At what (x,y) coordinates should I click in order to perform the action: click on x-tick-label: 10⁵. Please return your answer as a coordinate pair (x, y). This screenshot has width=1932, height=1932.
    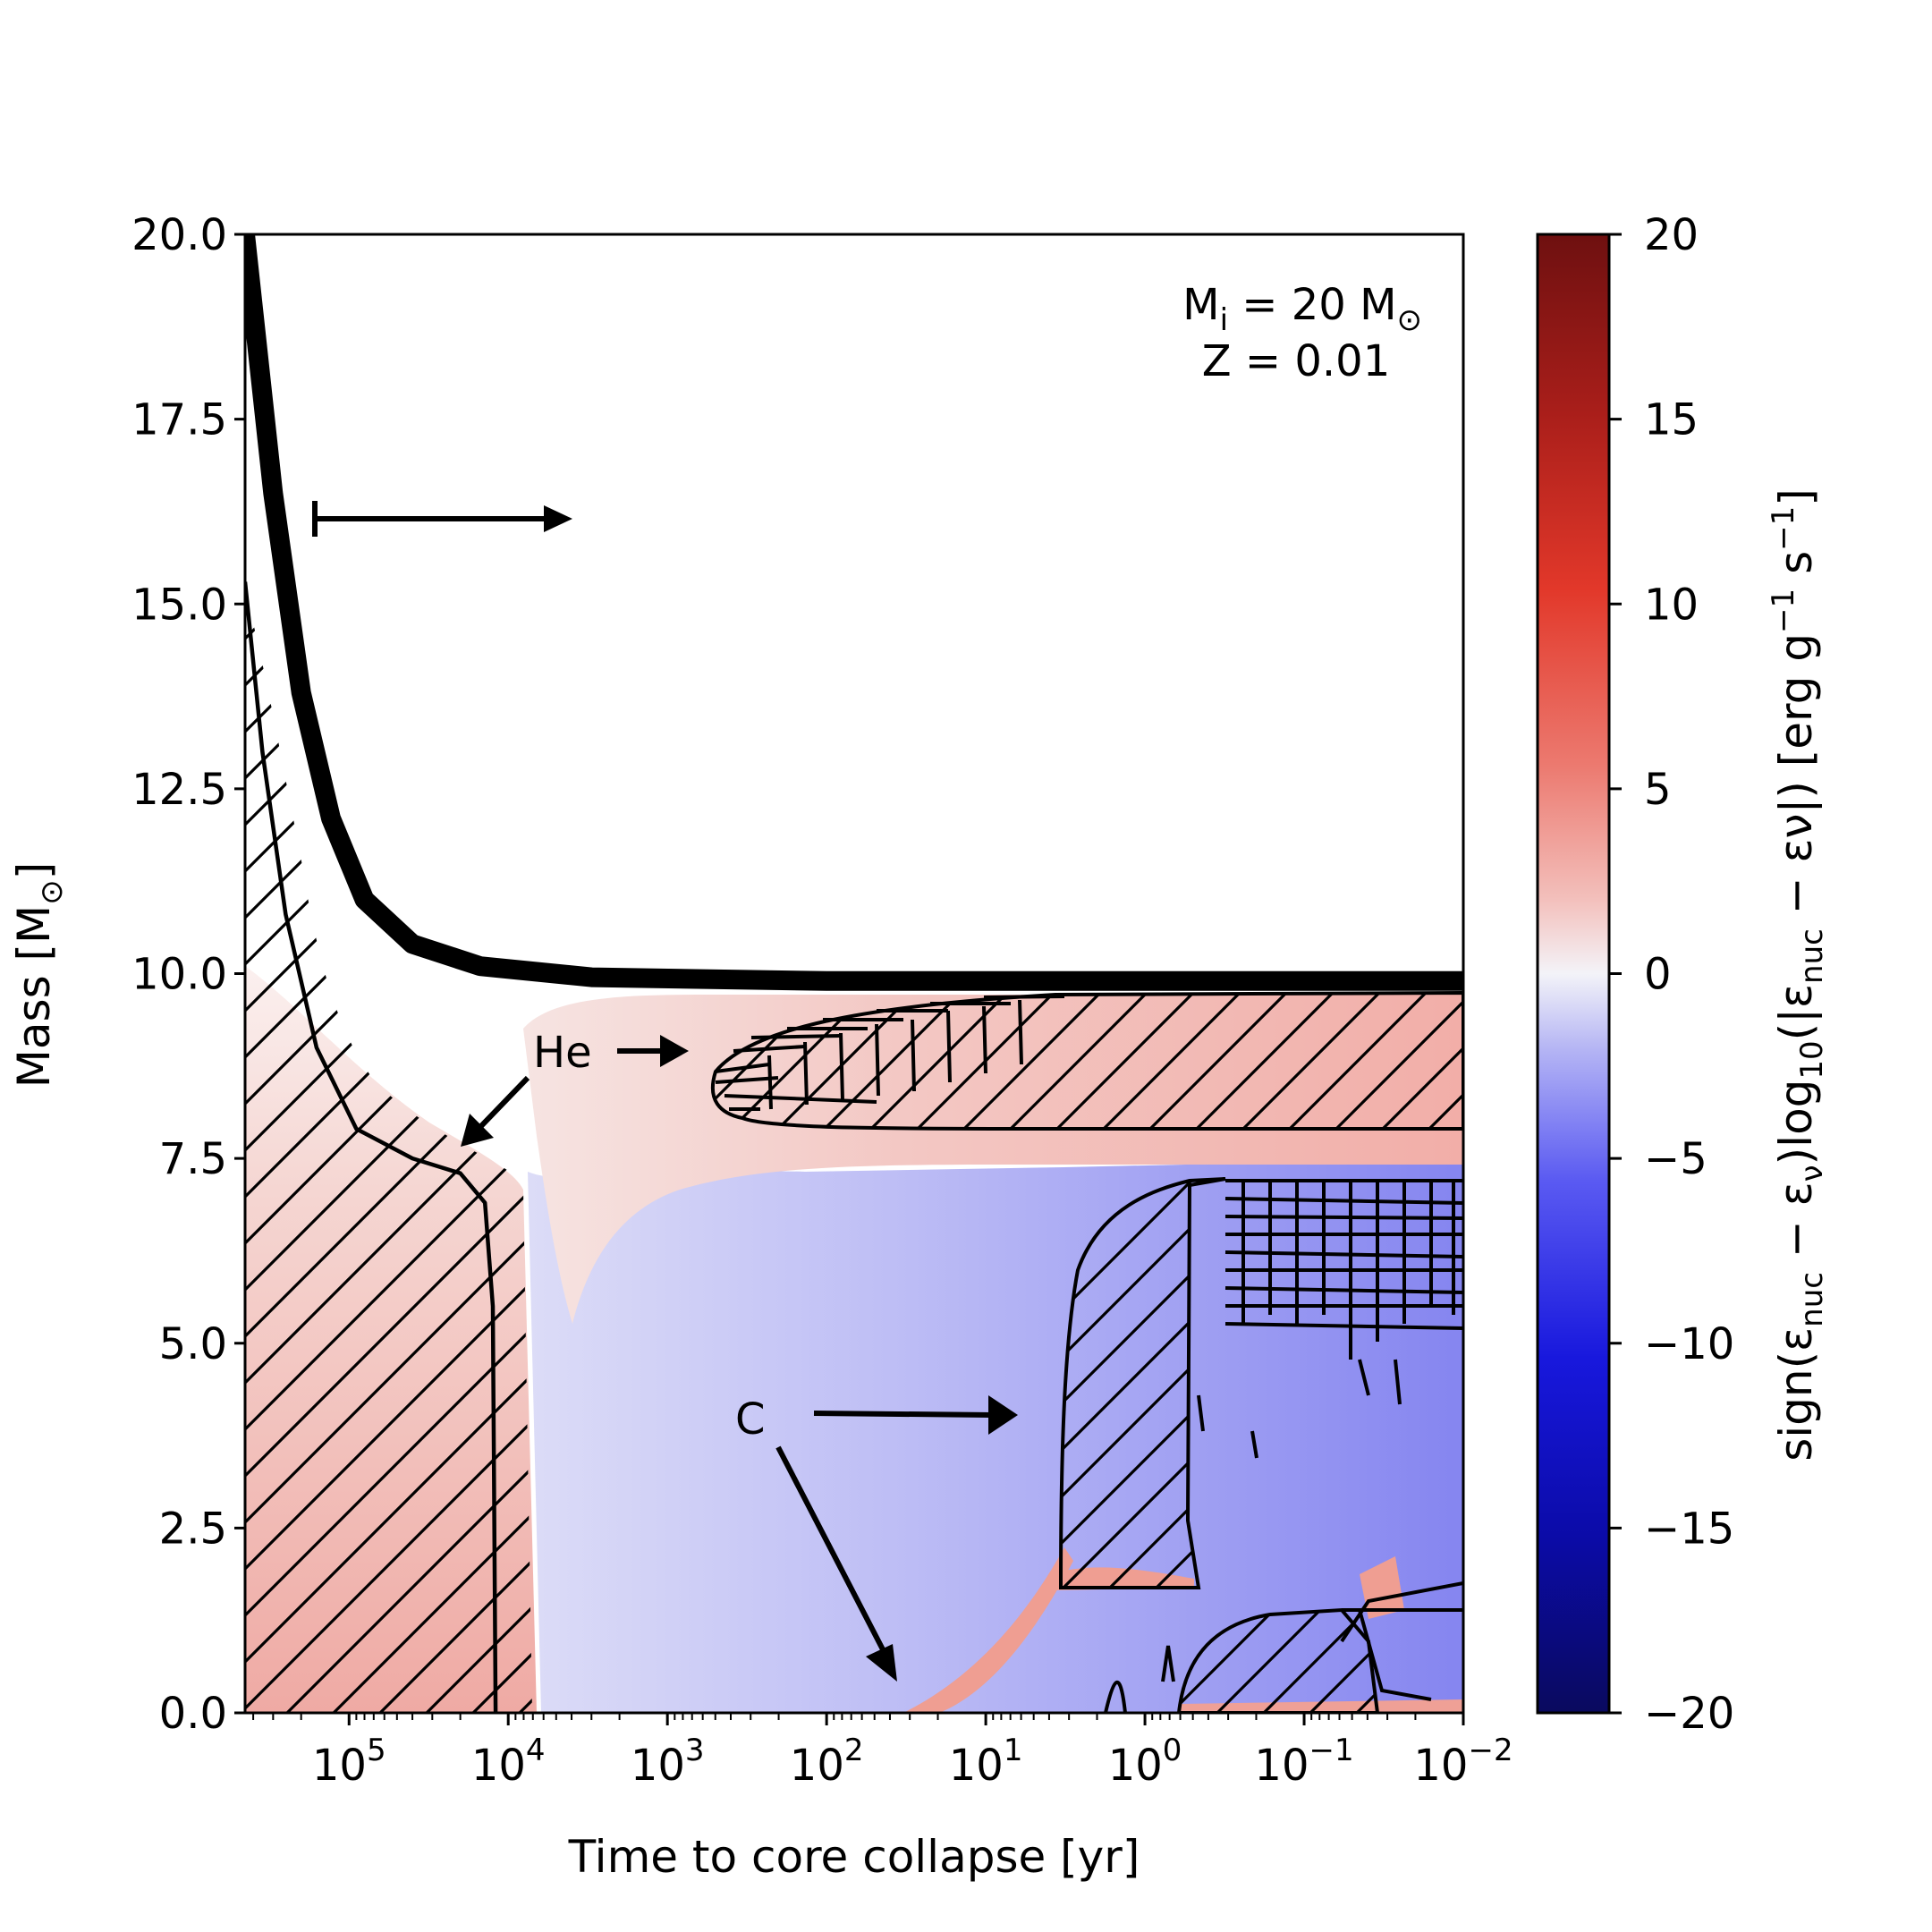
    Looking at the image, I should click on (349, 1762).